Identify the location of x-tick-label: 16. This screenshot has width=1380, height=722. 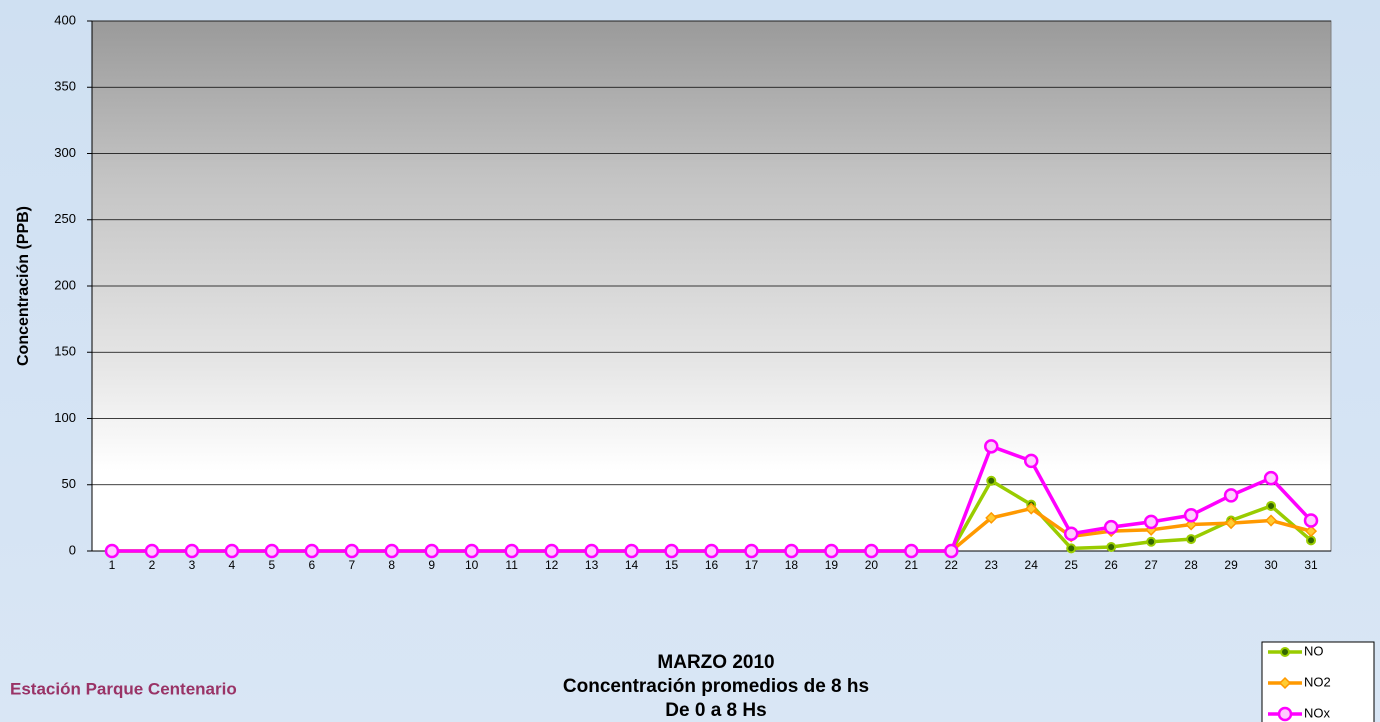
(712, 565).